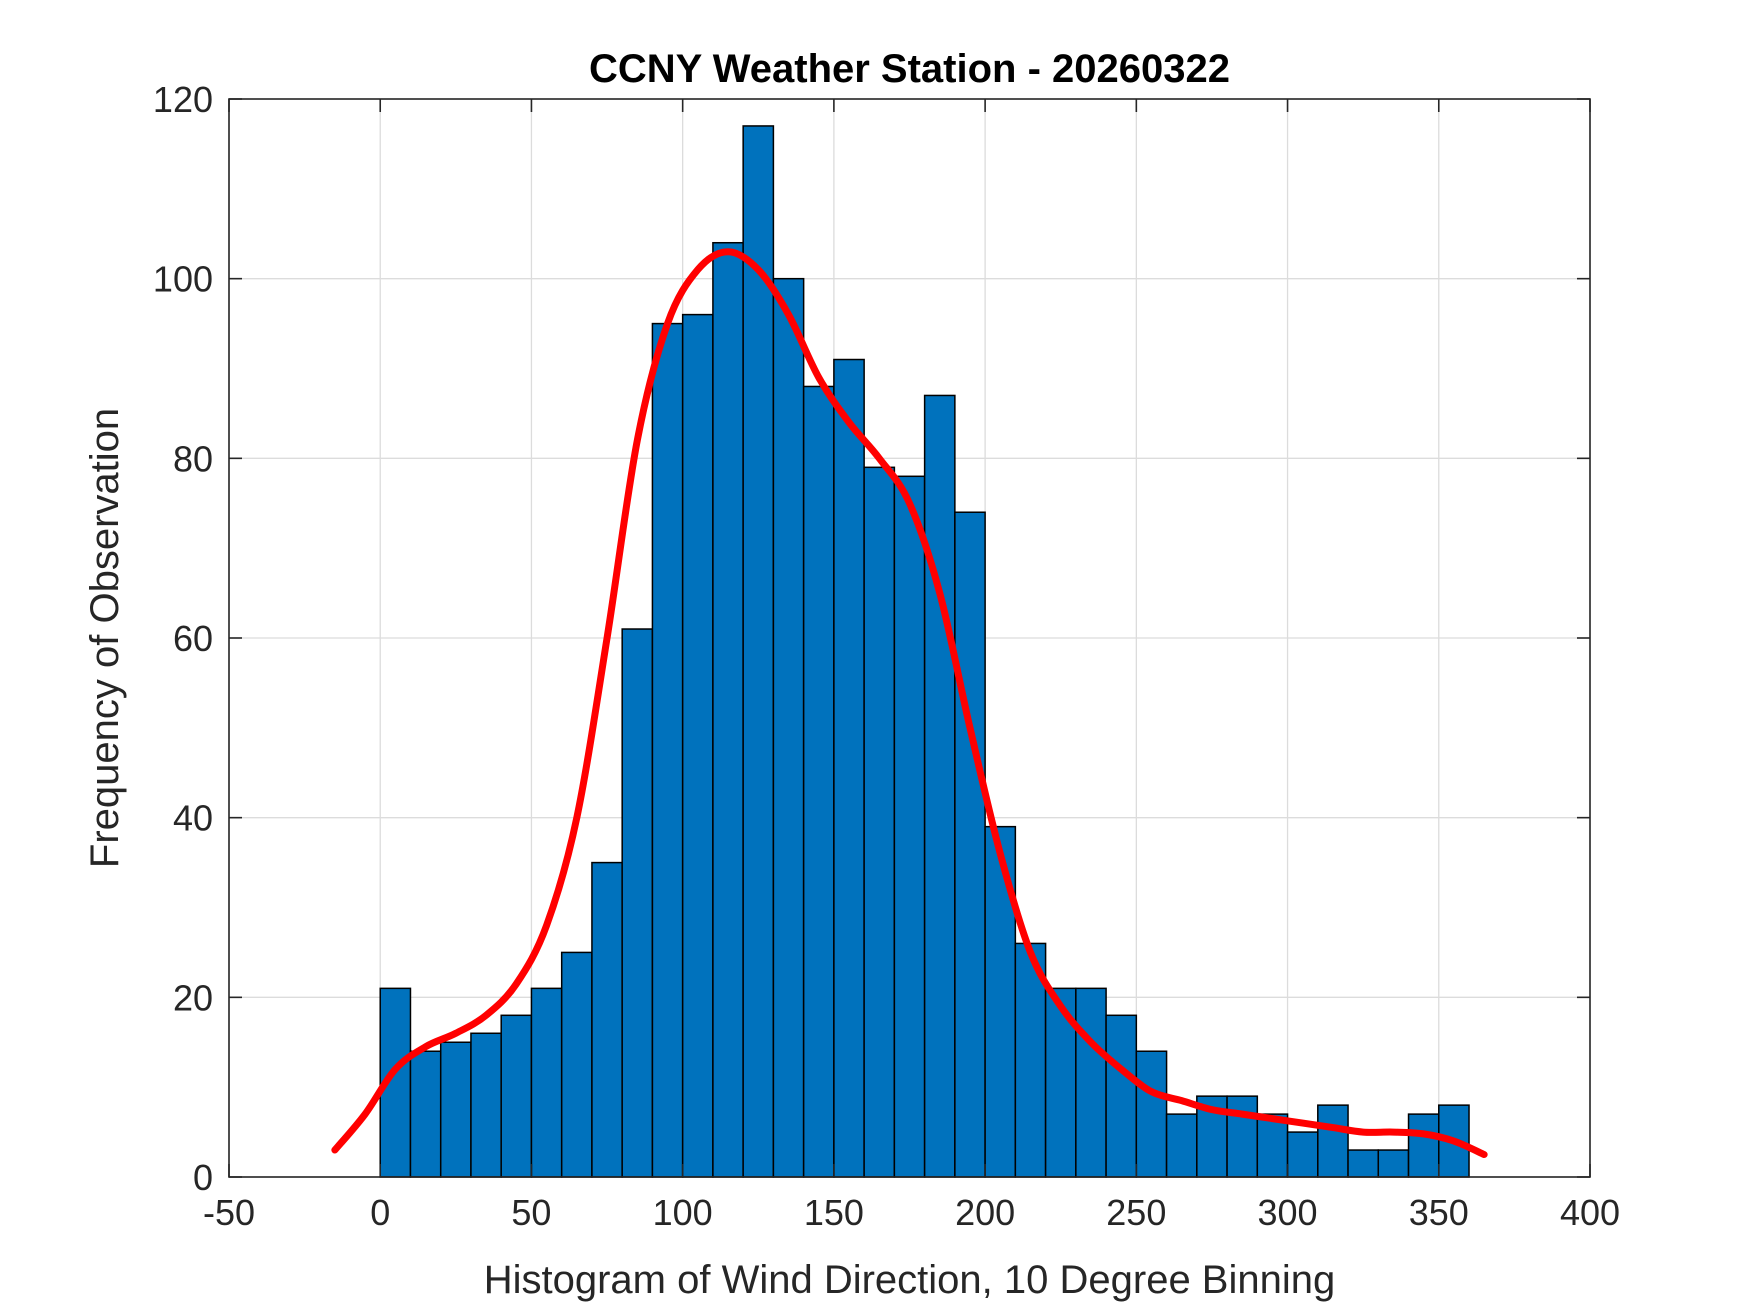  I want to click on y-tick-label: 40, so click(193, 818).